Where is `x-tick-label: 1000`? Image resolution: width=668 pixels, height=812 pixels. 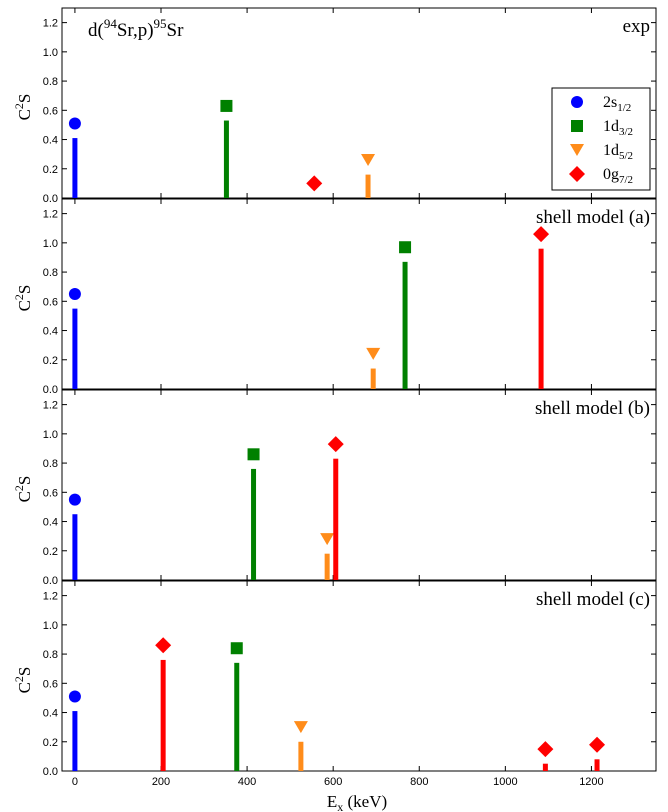
x-tick-label: 1000 is located at coordinates (505, 782).